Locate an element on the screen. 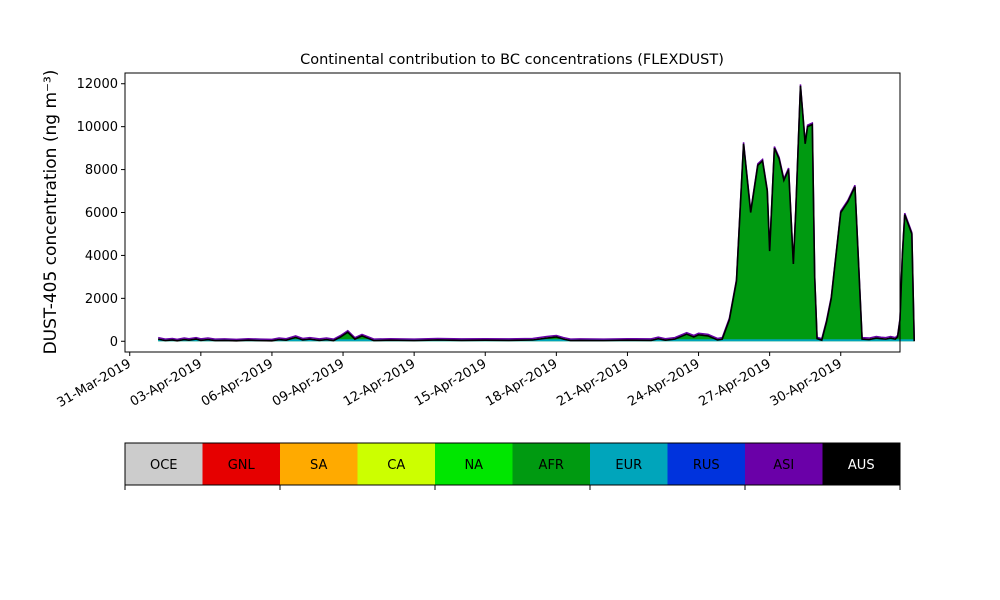 The height and width of the screenshot is (600, 1000). x-tick-label: 27-Apr-2019 is located at coordinates (735, 382).